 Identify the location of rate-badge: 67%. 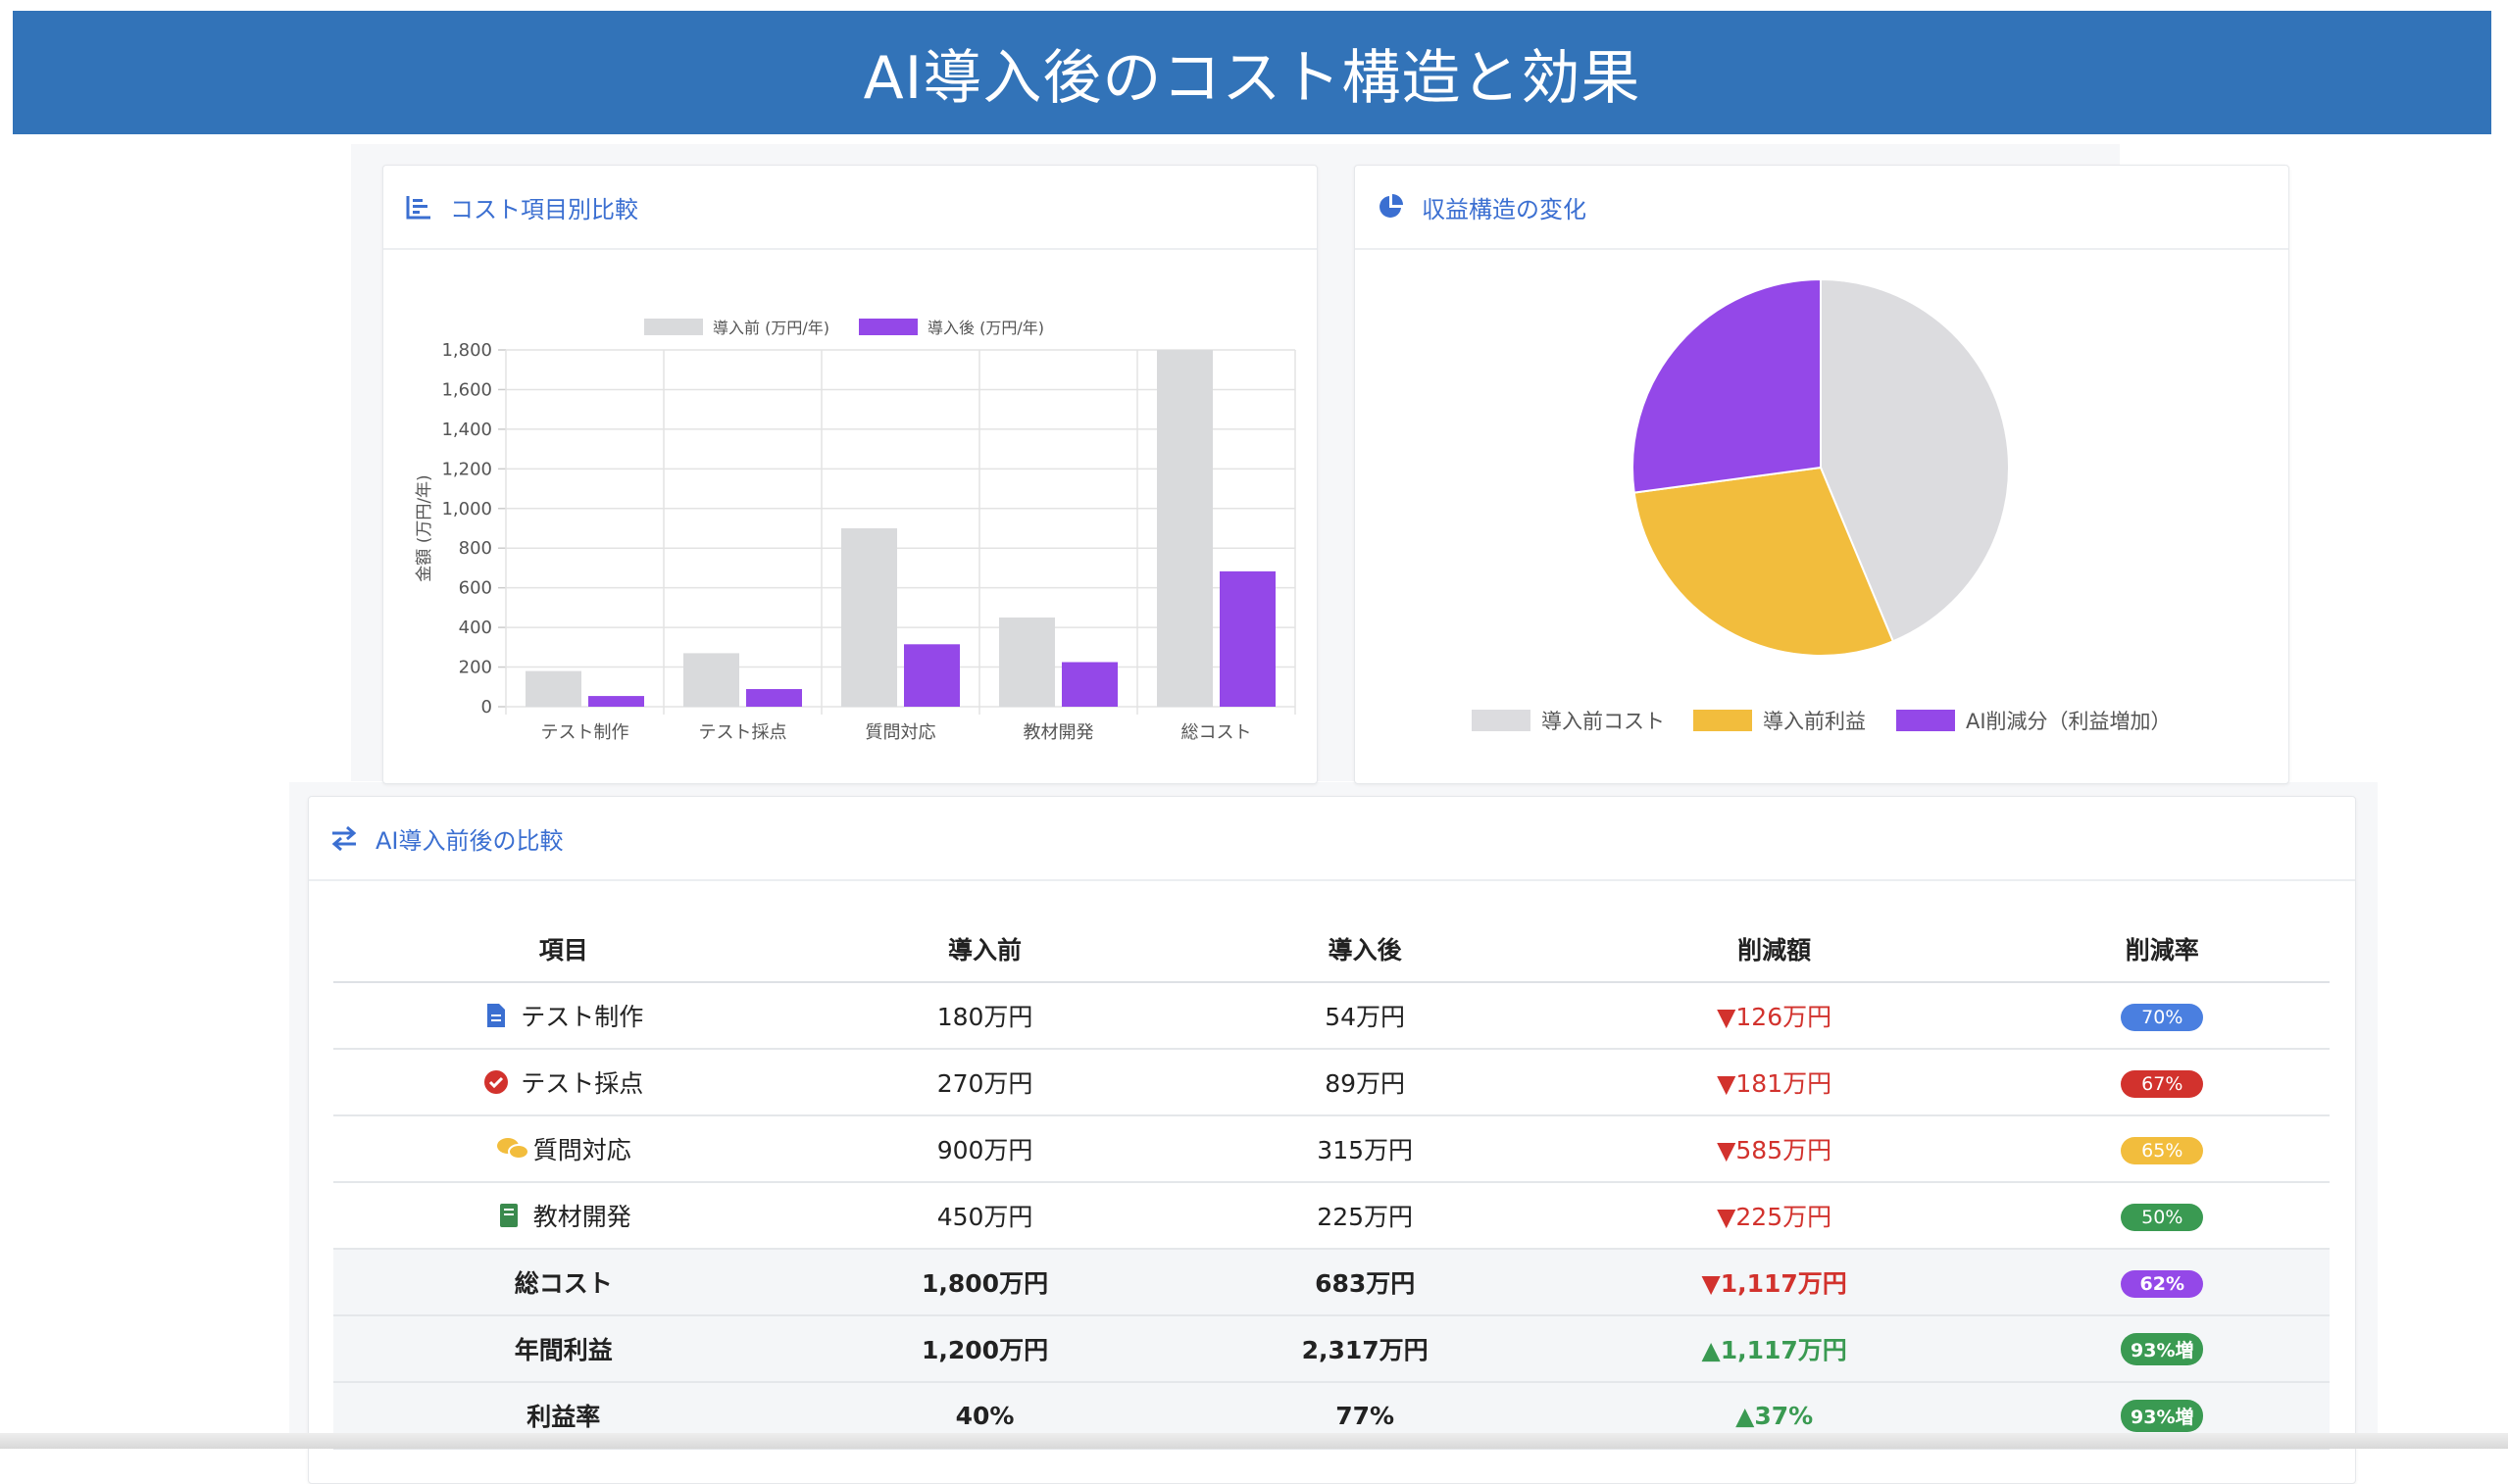
(2162, 1083).